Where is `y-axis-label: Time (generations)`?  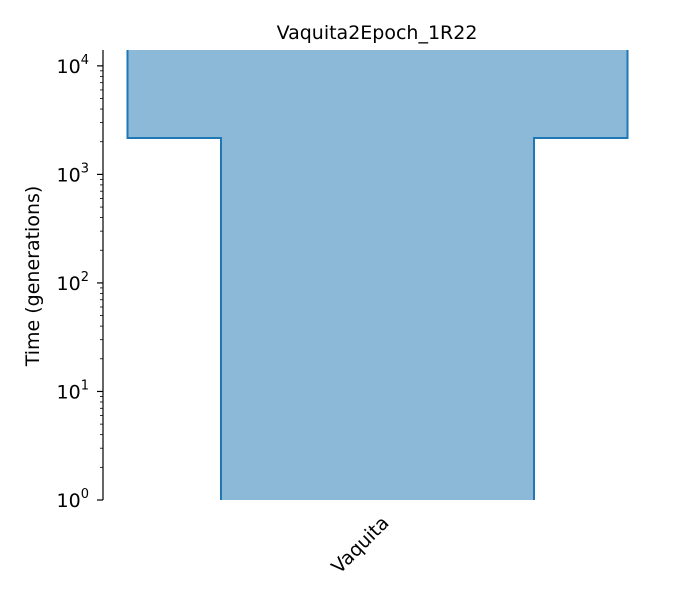
y-axis-label: Time (generations) is located at coordinates (33, 277).